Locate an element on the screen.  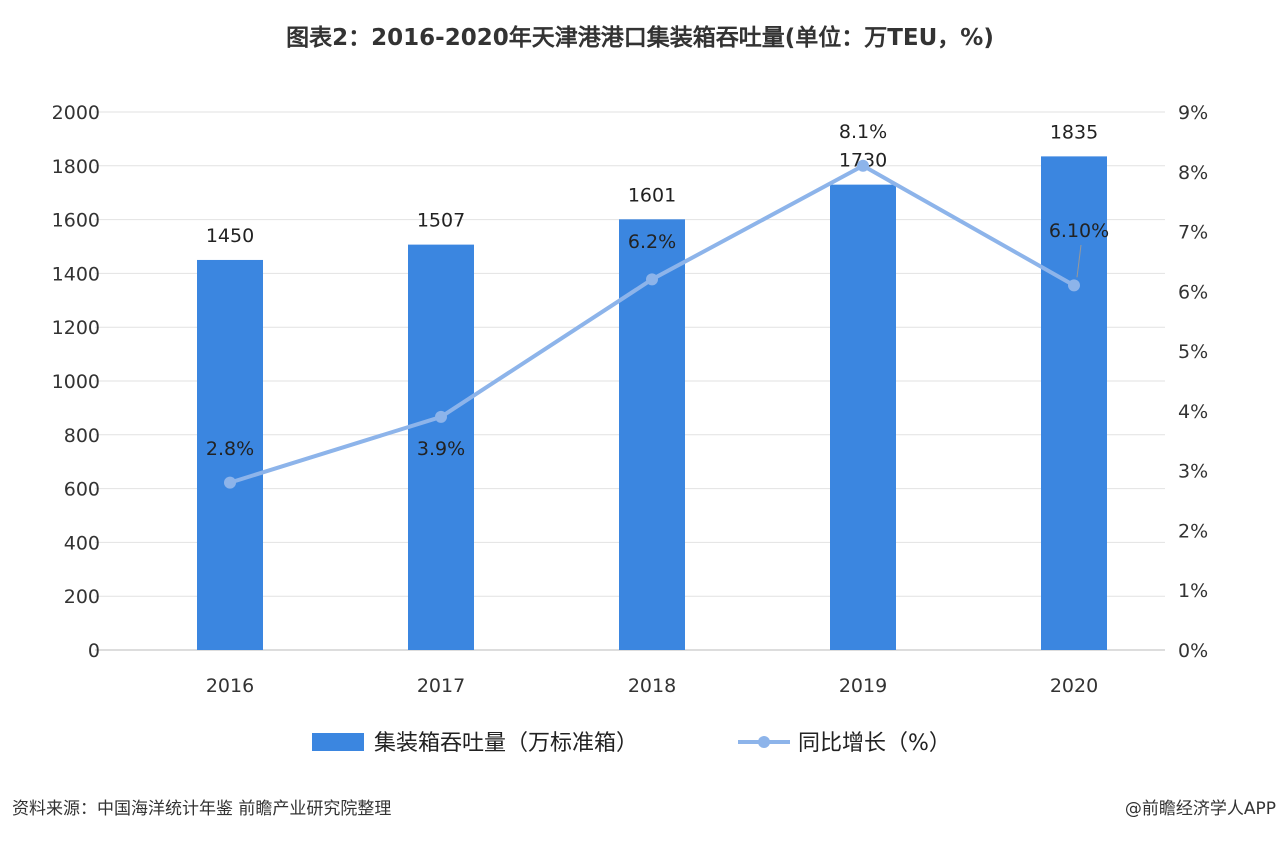
y-left-tick: 800 is located at coordinates (82, 436).